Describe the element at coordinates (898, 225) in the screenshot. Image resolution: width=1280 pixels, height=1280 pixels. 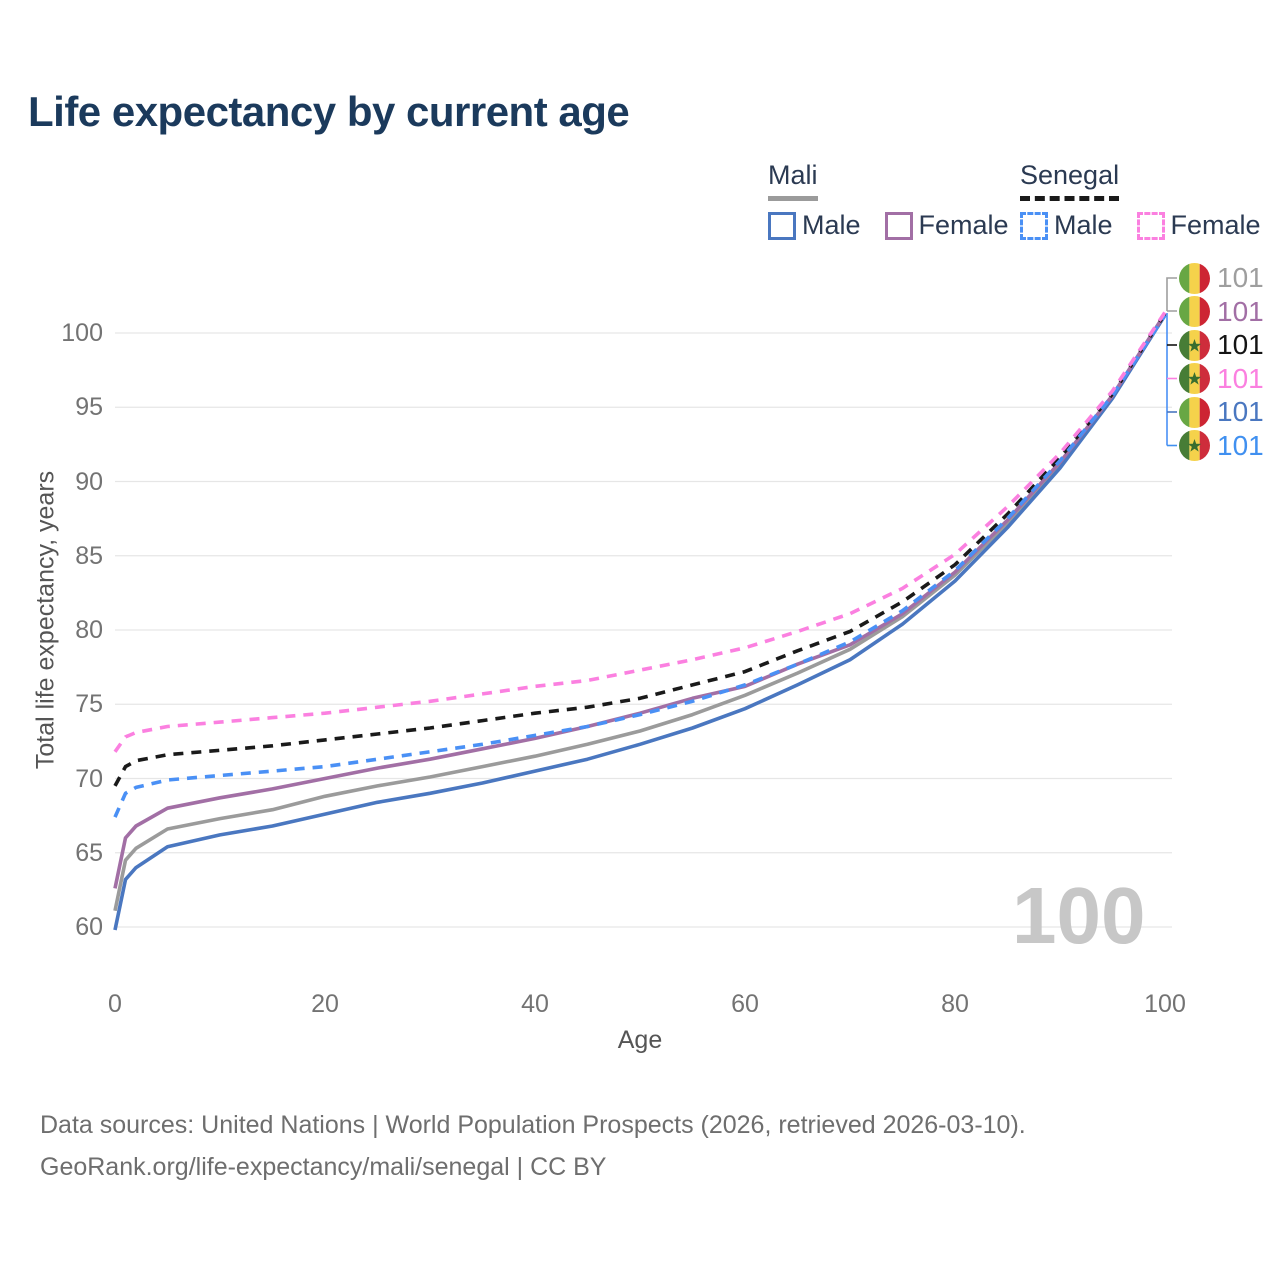
I see `mali-female-swatch-icon` at that location.